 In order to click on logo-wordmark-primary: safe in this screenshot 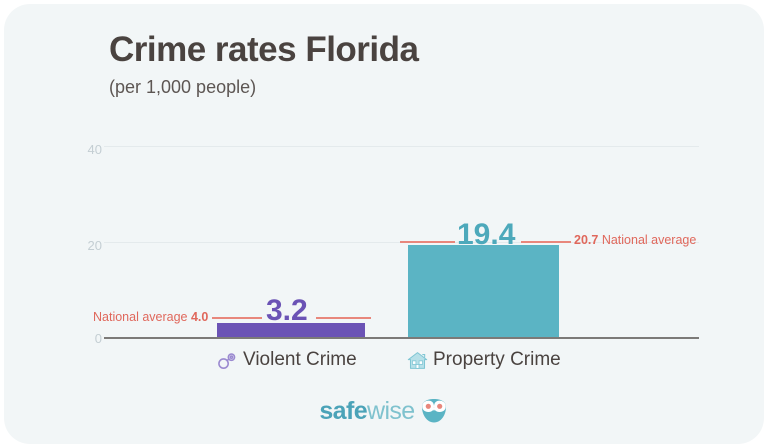, I will do `click(343, 411)`.